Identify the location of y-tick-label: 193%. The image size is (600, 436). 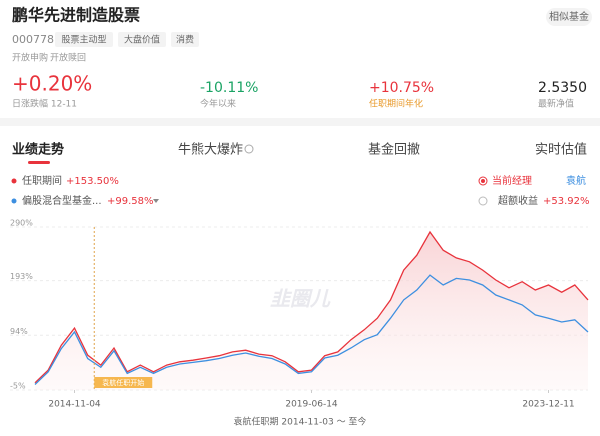
(21, 276).